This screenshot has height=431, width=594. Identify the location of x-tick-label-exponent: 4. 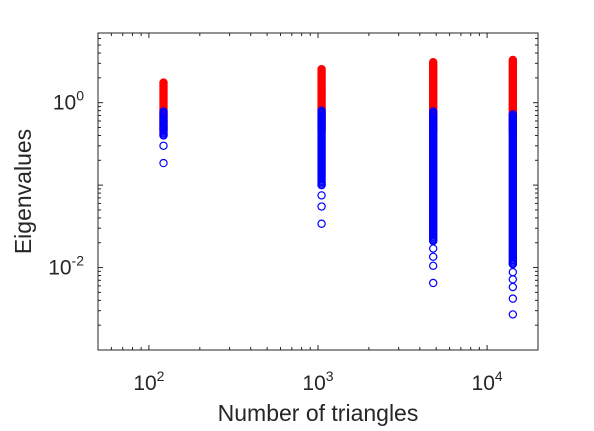
(499, 376).